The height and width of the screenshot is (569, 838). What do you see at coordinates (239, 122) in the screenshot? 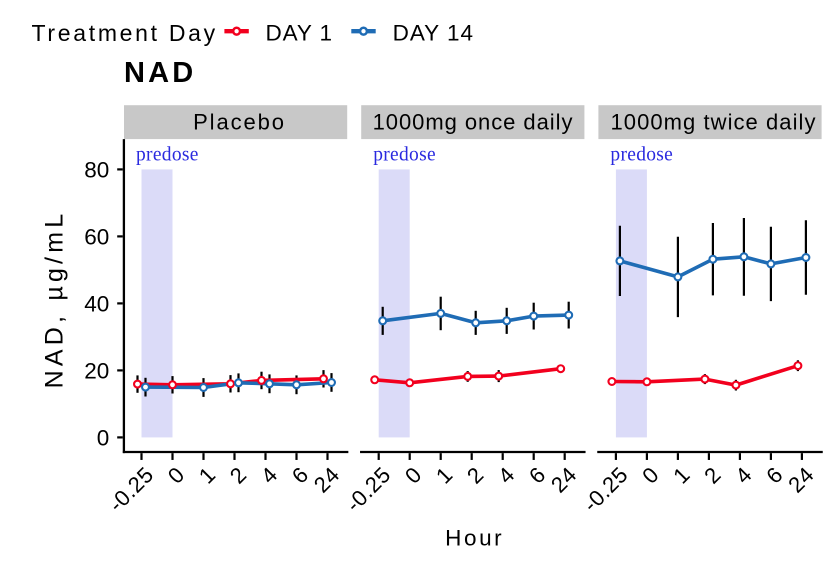
I see `svg-text: Placebo` at bounding box center [239, 122].